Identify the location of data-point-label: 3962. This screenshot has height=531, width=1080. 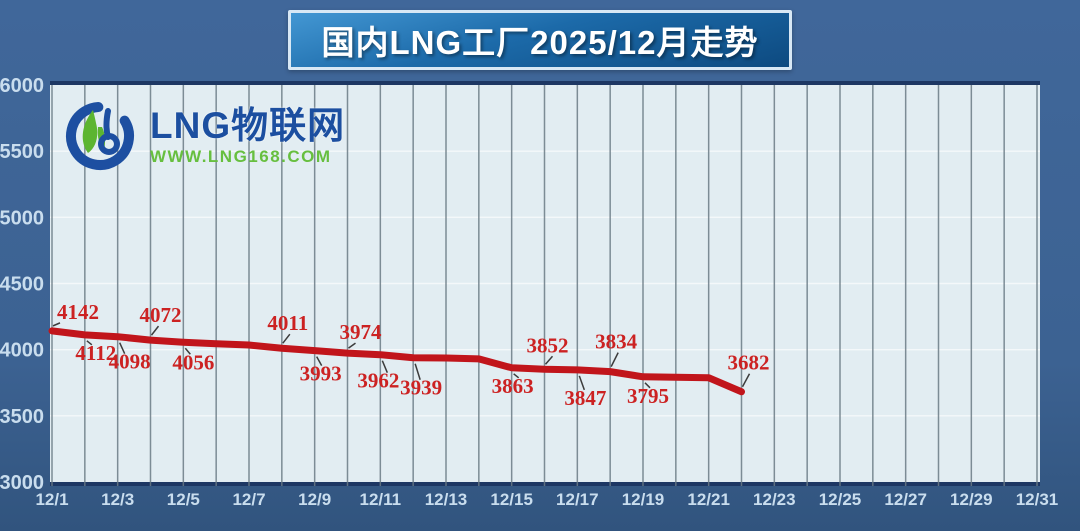
(378, 381).